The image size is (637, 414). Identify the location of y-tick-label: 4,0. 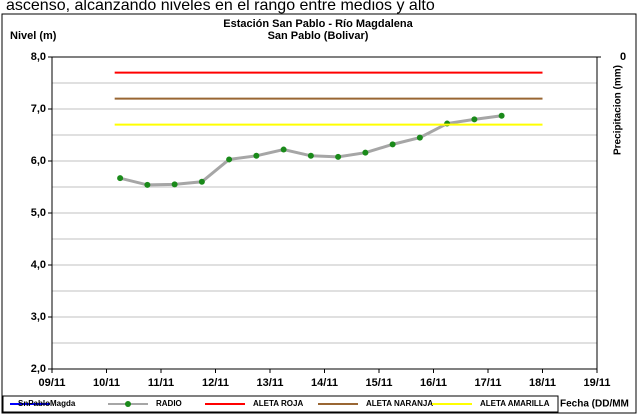
(38, 265).